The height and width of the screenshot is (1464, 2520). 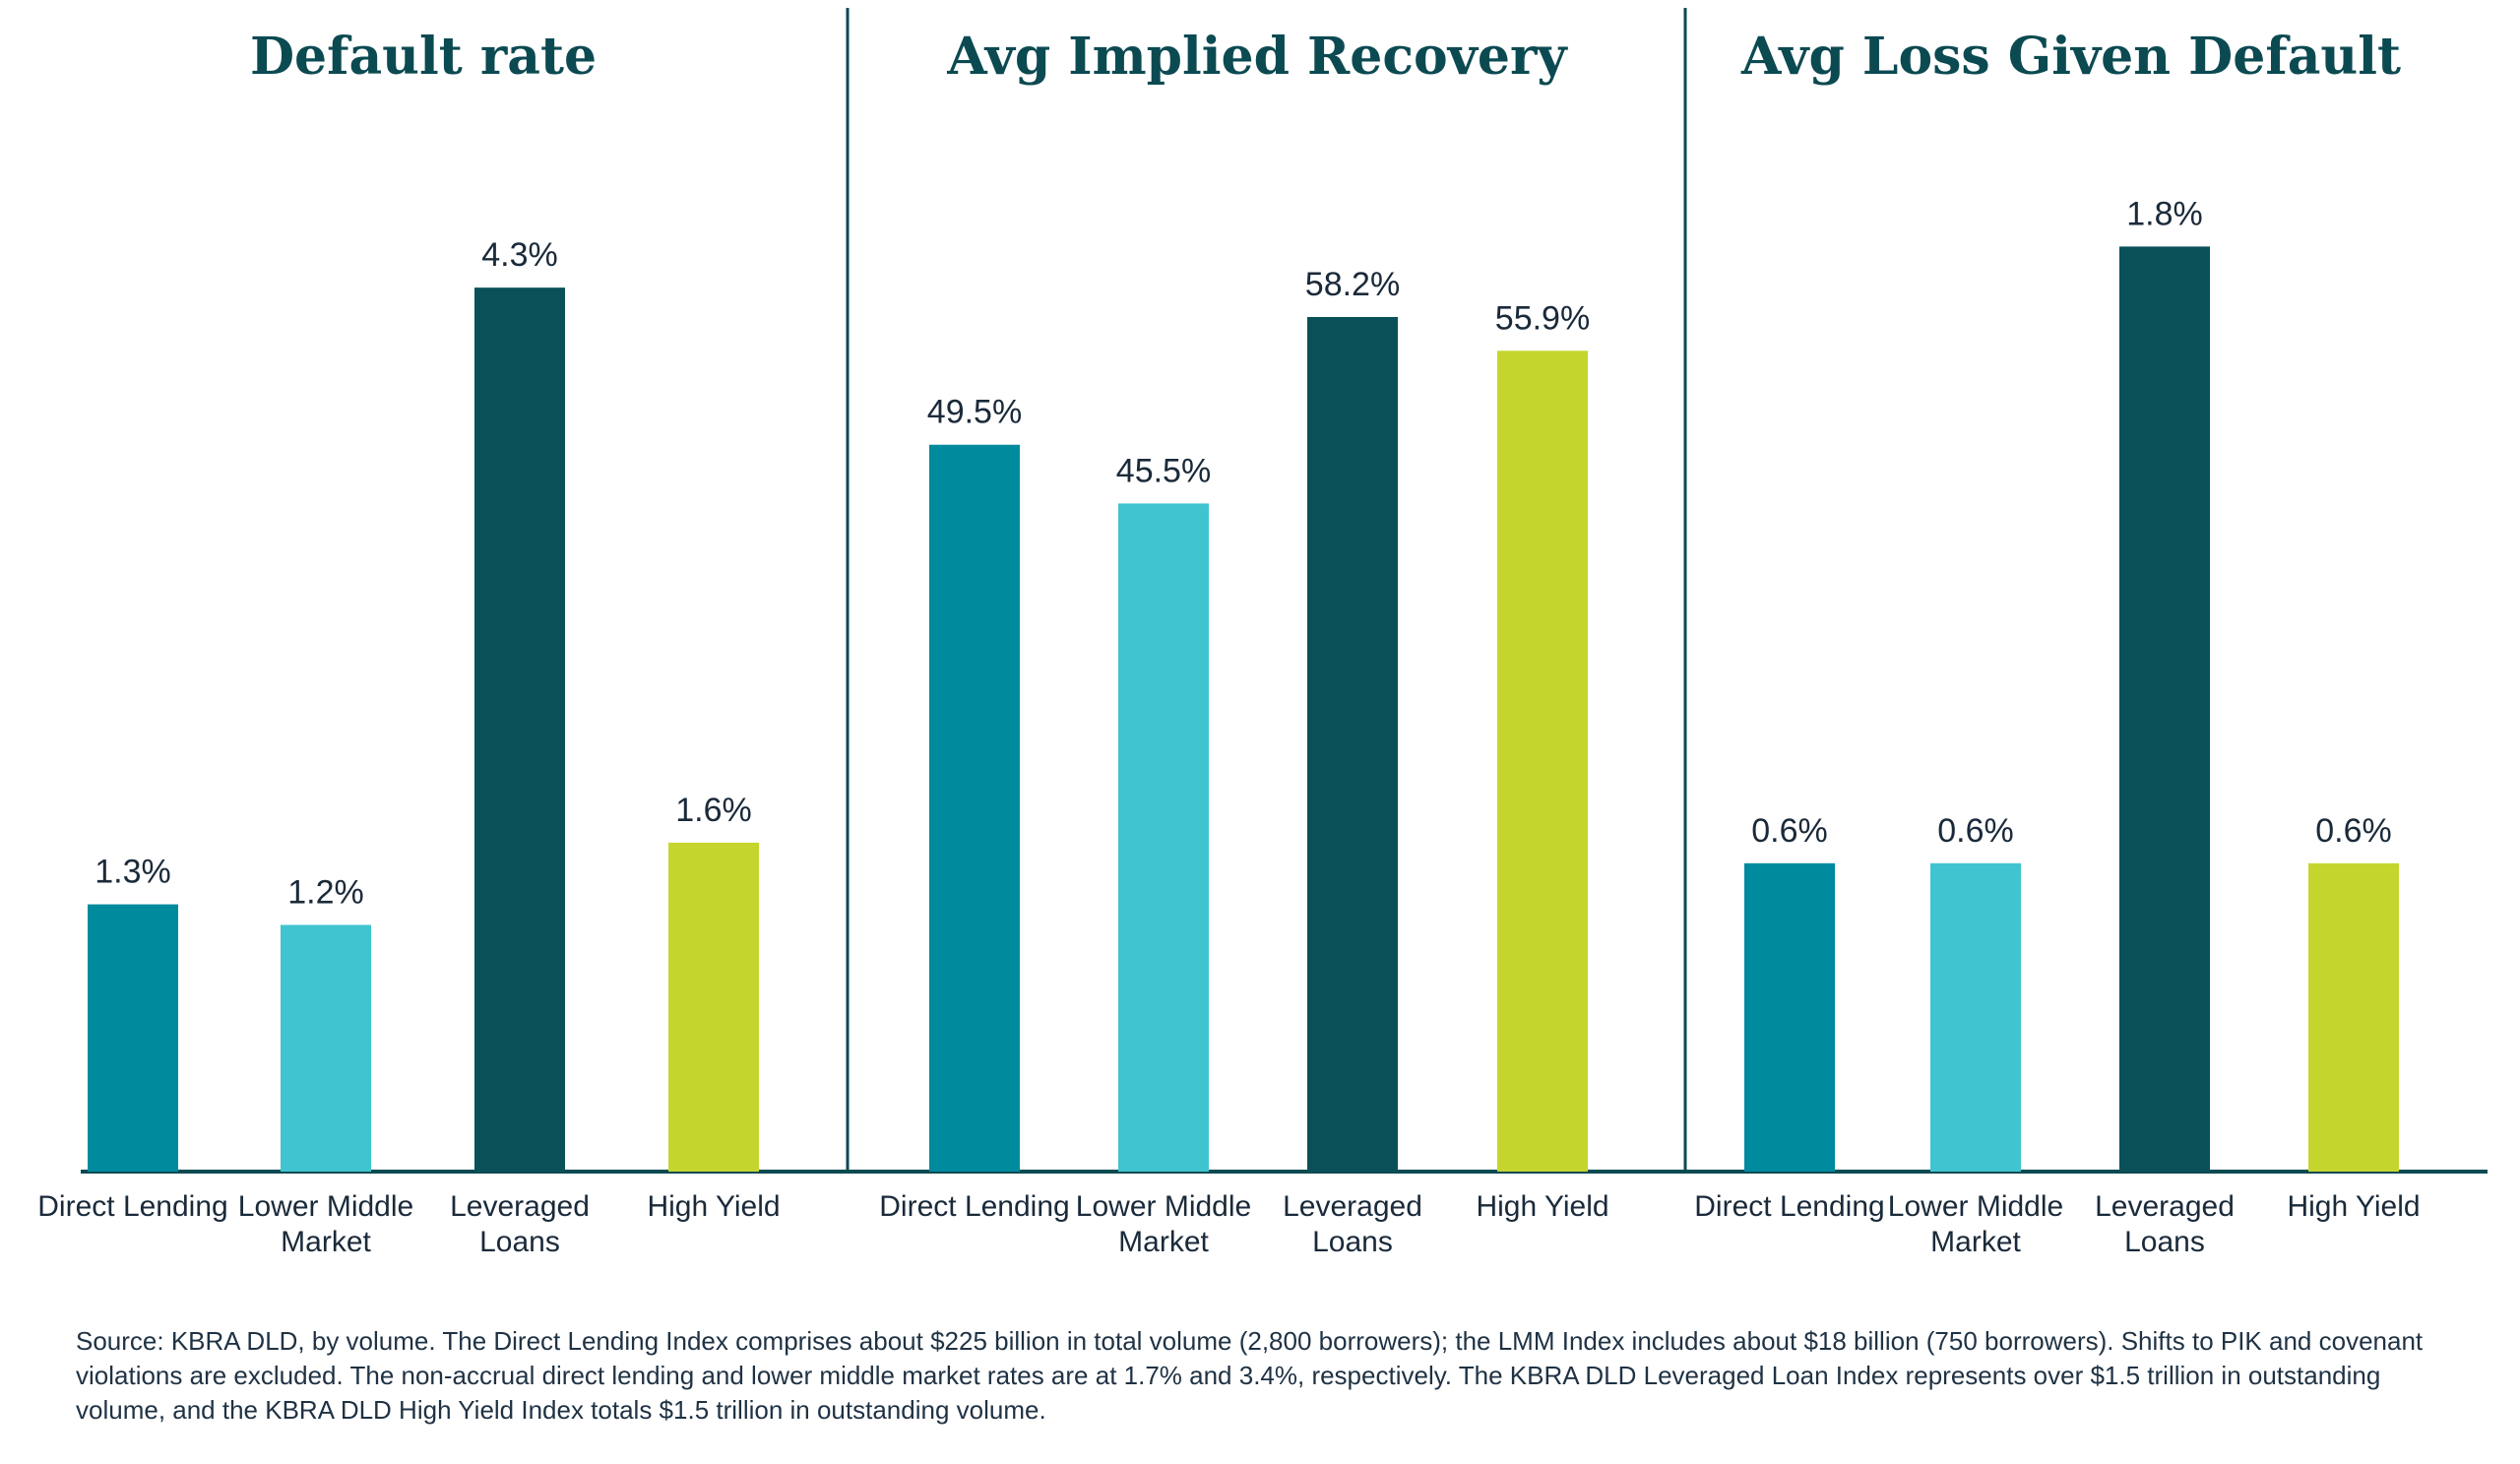 I want to click on chart-title: Avg Implied Recovery, so click(x=1257, y=57).